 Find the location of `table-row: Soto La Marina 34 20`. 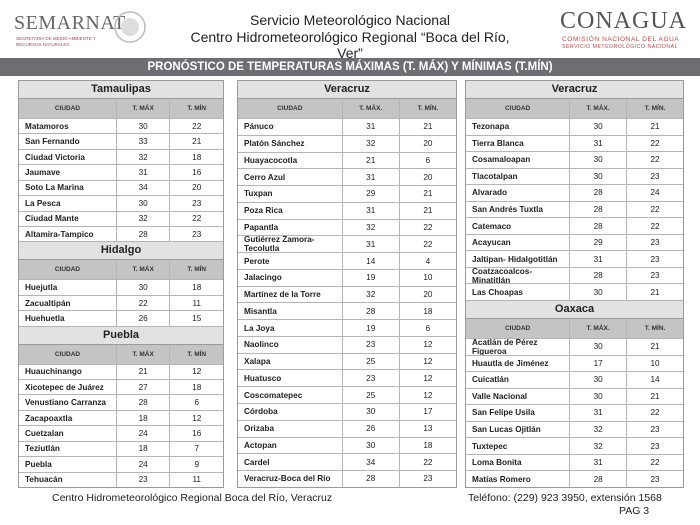

table-row: Soto La Marina 34 20 is located at coordinates (121, 188).